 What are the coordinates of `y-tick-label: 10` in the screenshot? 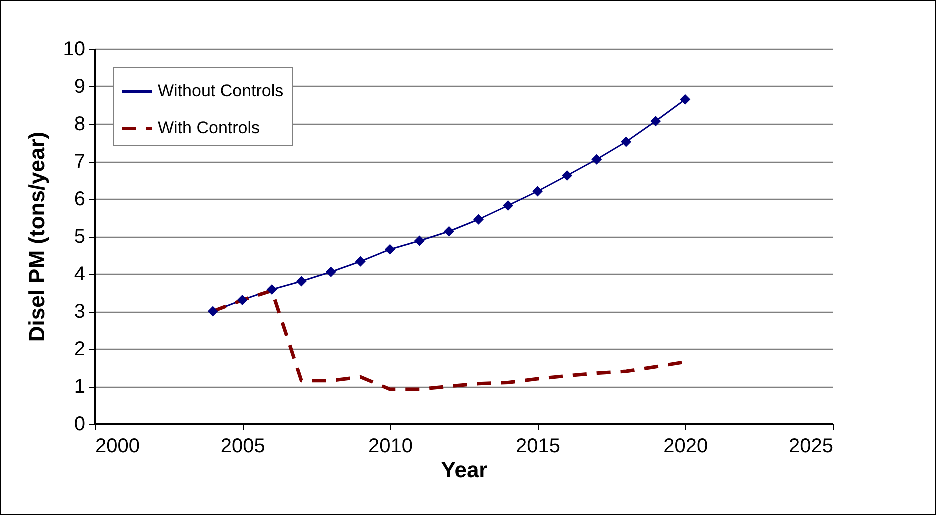 It's located at (74, 49).